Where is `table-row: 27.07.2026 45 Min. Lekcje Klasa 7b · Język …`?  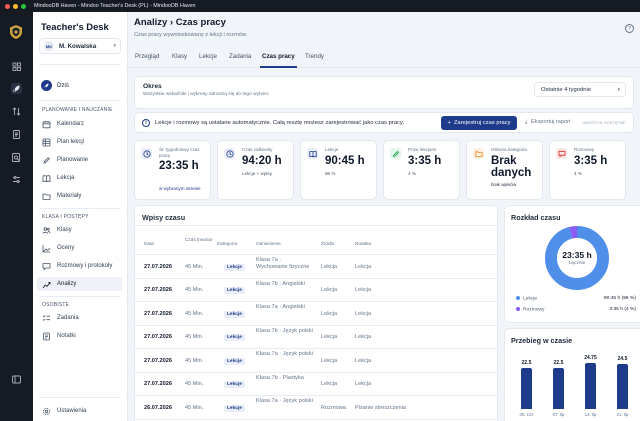 table-row: 27.07.2026 45 Min. Lekcje Klasa 7b · Język … is located at coordinates (316, 337).